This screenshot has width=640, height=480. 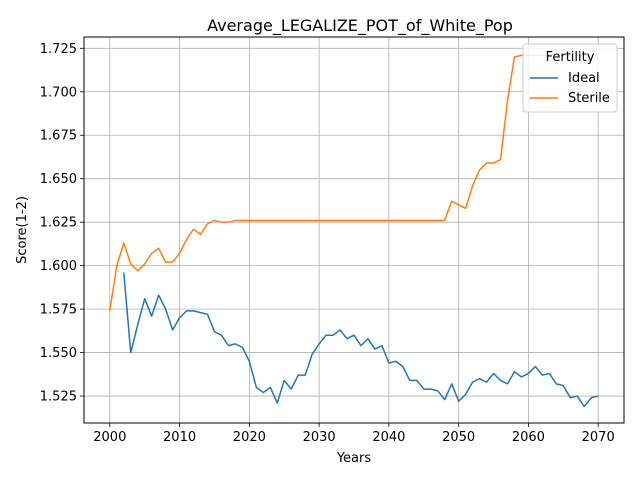 I want to click on legend-label-ideal: Ideal, so click(x=584, y=78).